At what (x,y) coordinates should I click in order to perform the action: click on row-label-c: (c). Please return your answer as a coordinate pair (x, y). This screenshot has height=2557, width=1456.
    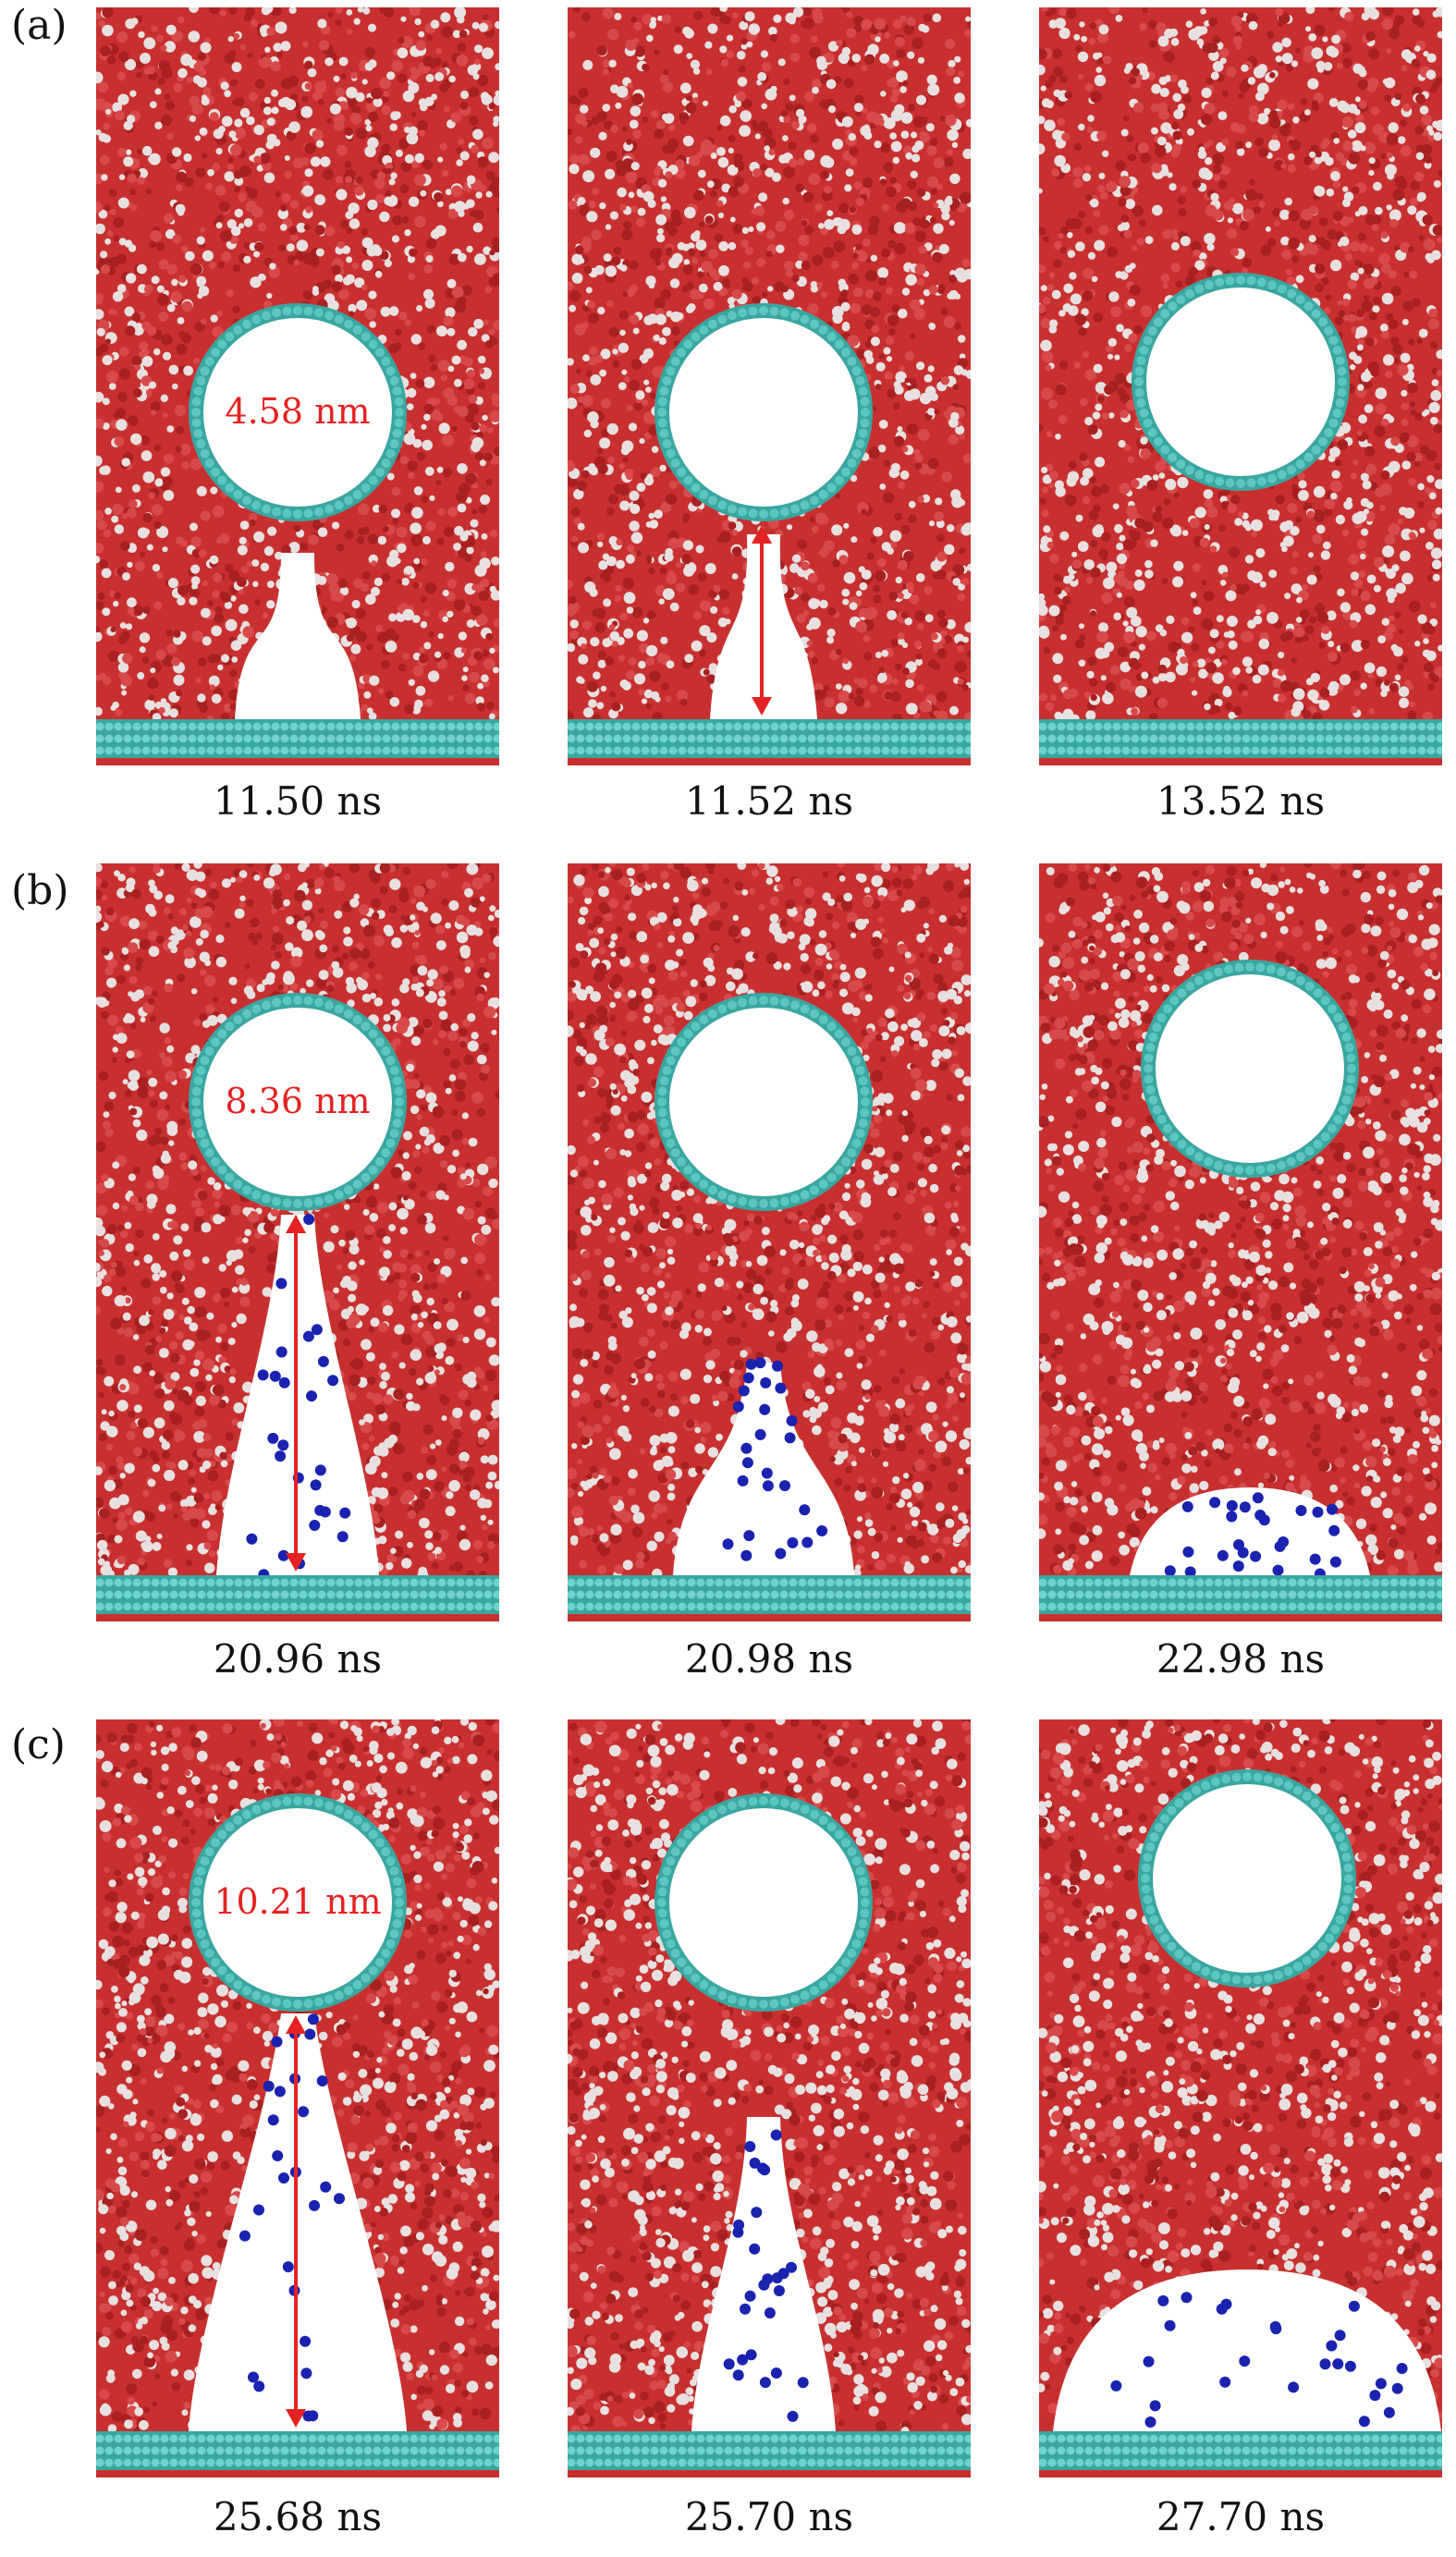
    Looking at the image, I should click on (38, 1744).